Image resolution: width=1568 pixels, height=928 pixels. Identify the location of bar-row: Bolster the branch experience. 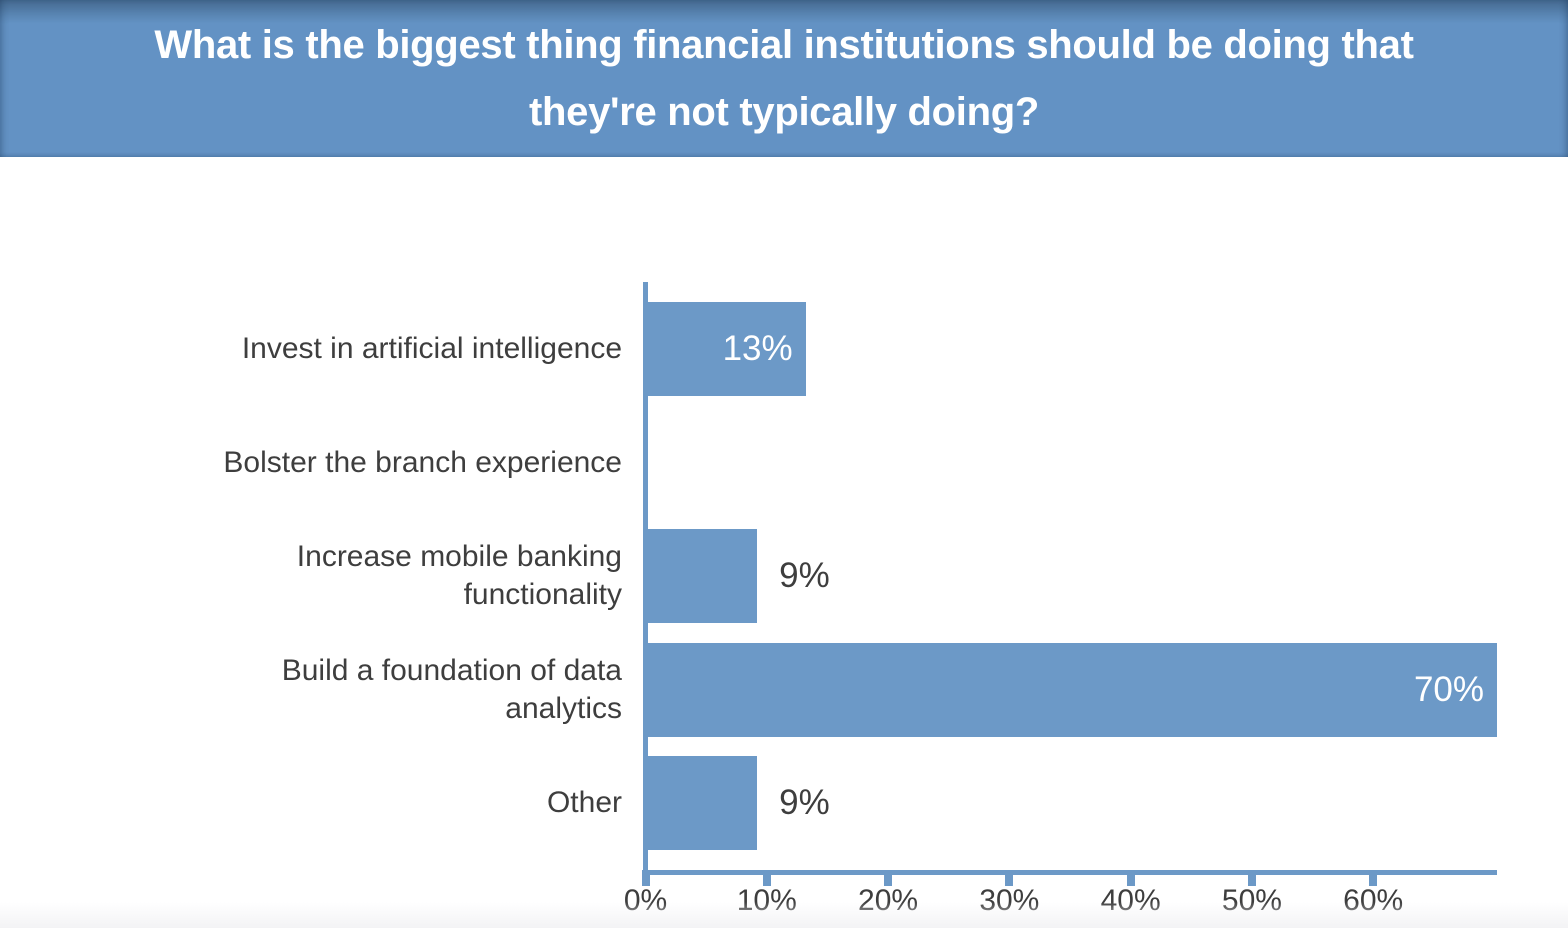
(784, 463).